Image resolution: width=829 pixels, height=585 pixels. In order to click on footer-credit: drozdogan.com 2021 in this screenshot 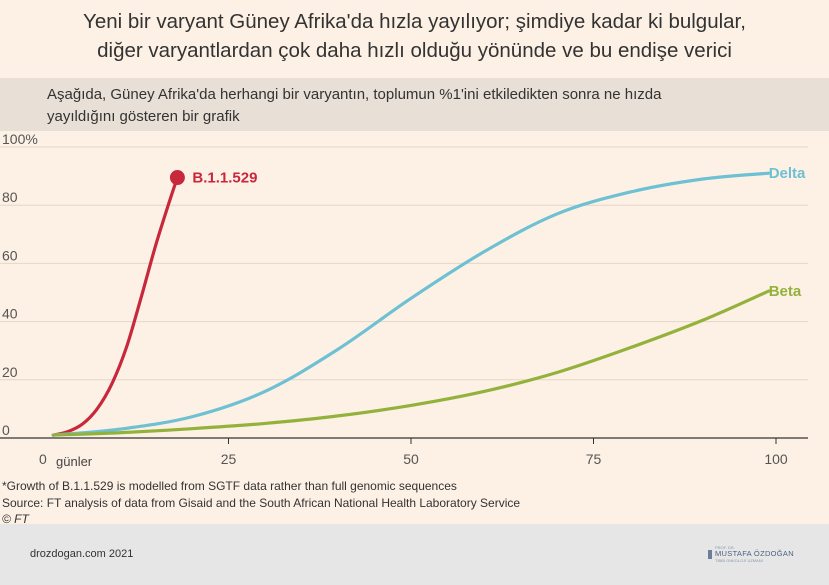, I will do `click(82, 554)`.